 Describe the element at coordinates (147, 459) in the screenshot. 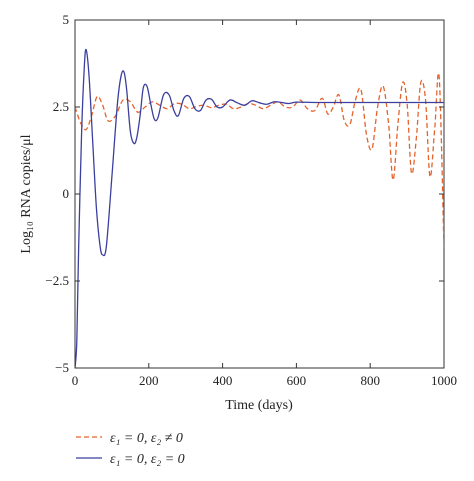

I see `legend-label-2: ε₁ = 0, ε₂ = 0` at that location.